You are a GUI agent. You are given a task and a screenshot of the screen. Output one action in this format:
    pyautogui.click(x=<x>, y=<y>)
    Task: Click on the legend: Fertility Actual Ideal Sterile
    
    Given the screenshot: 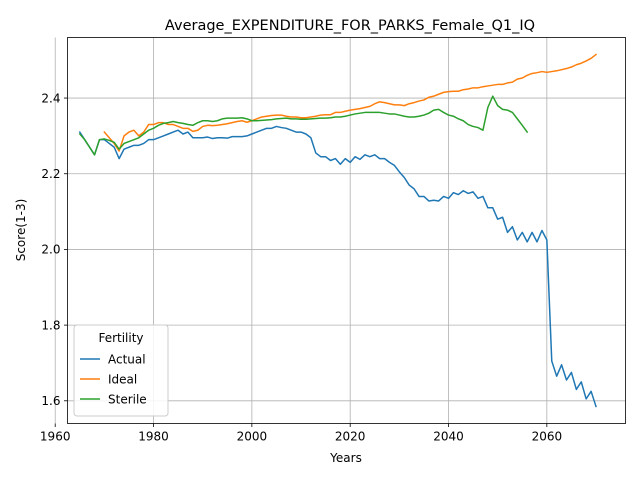 What is the action you would take?
    pyautogui.click(x=121, y=370)
    